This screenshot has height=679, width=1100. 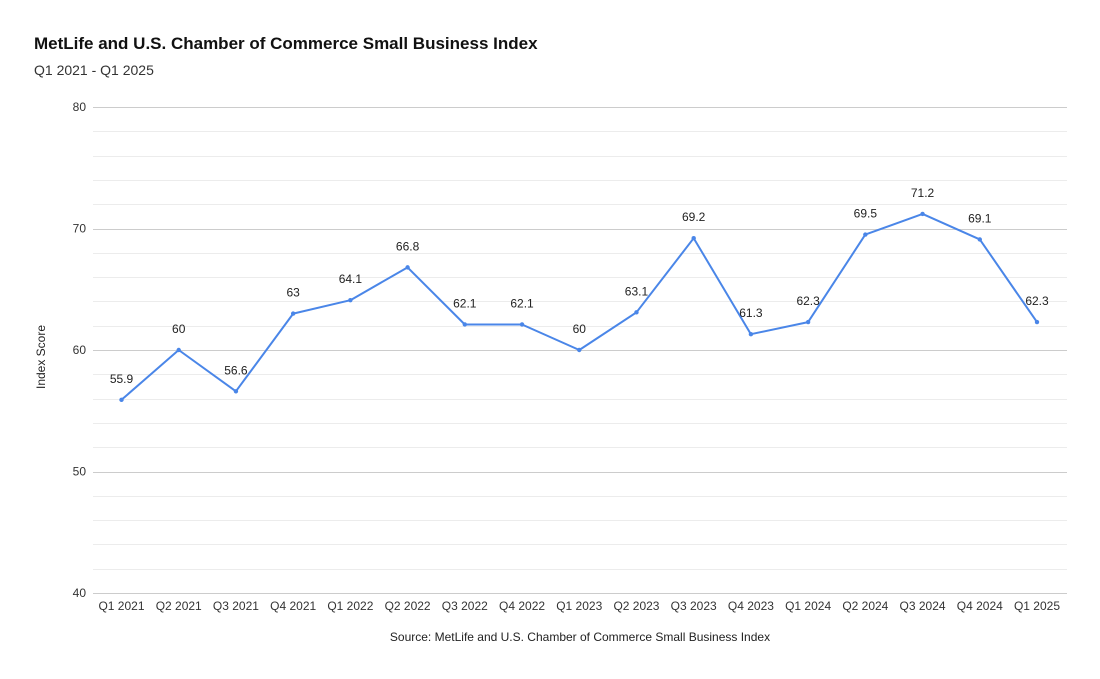 What do you see at coordinates (80, 107) in the screenshot?
I see `y-tick-label: 80` at bounding box center [80, 107].